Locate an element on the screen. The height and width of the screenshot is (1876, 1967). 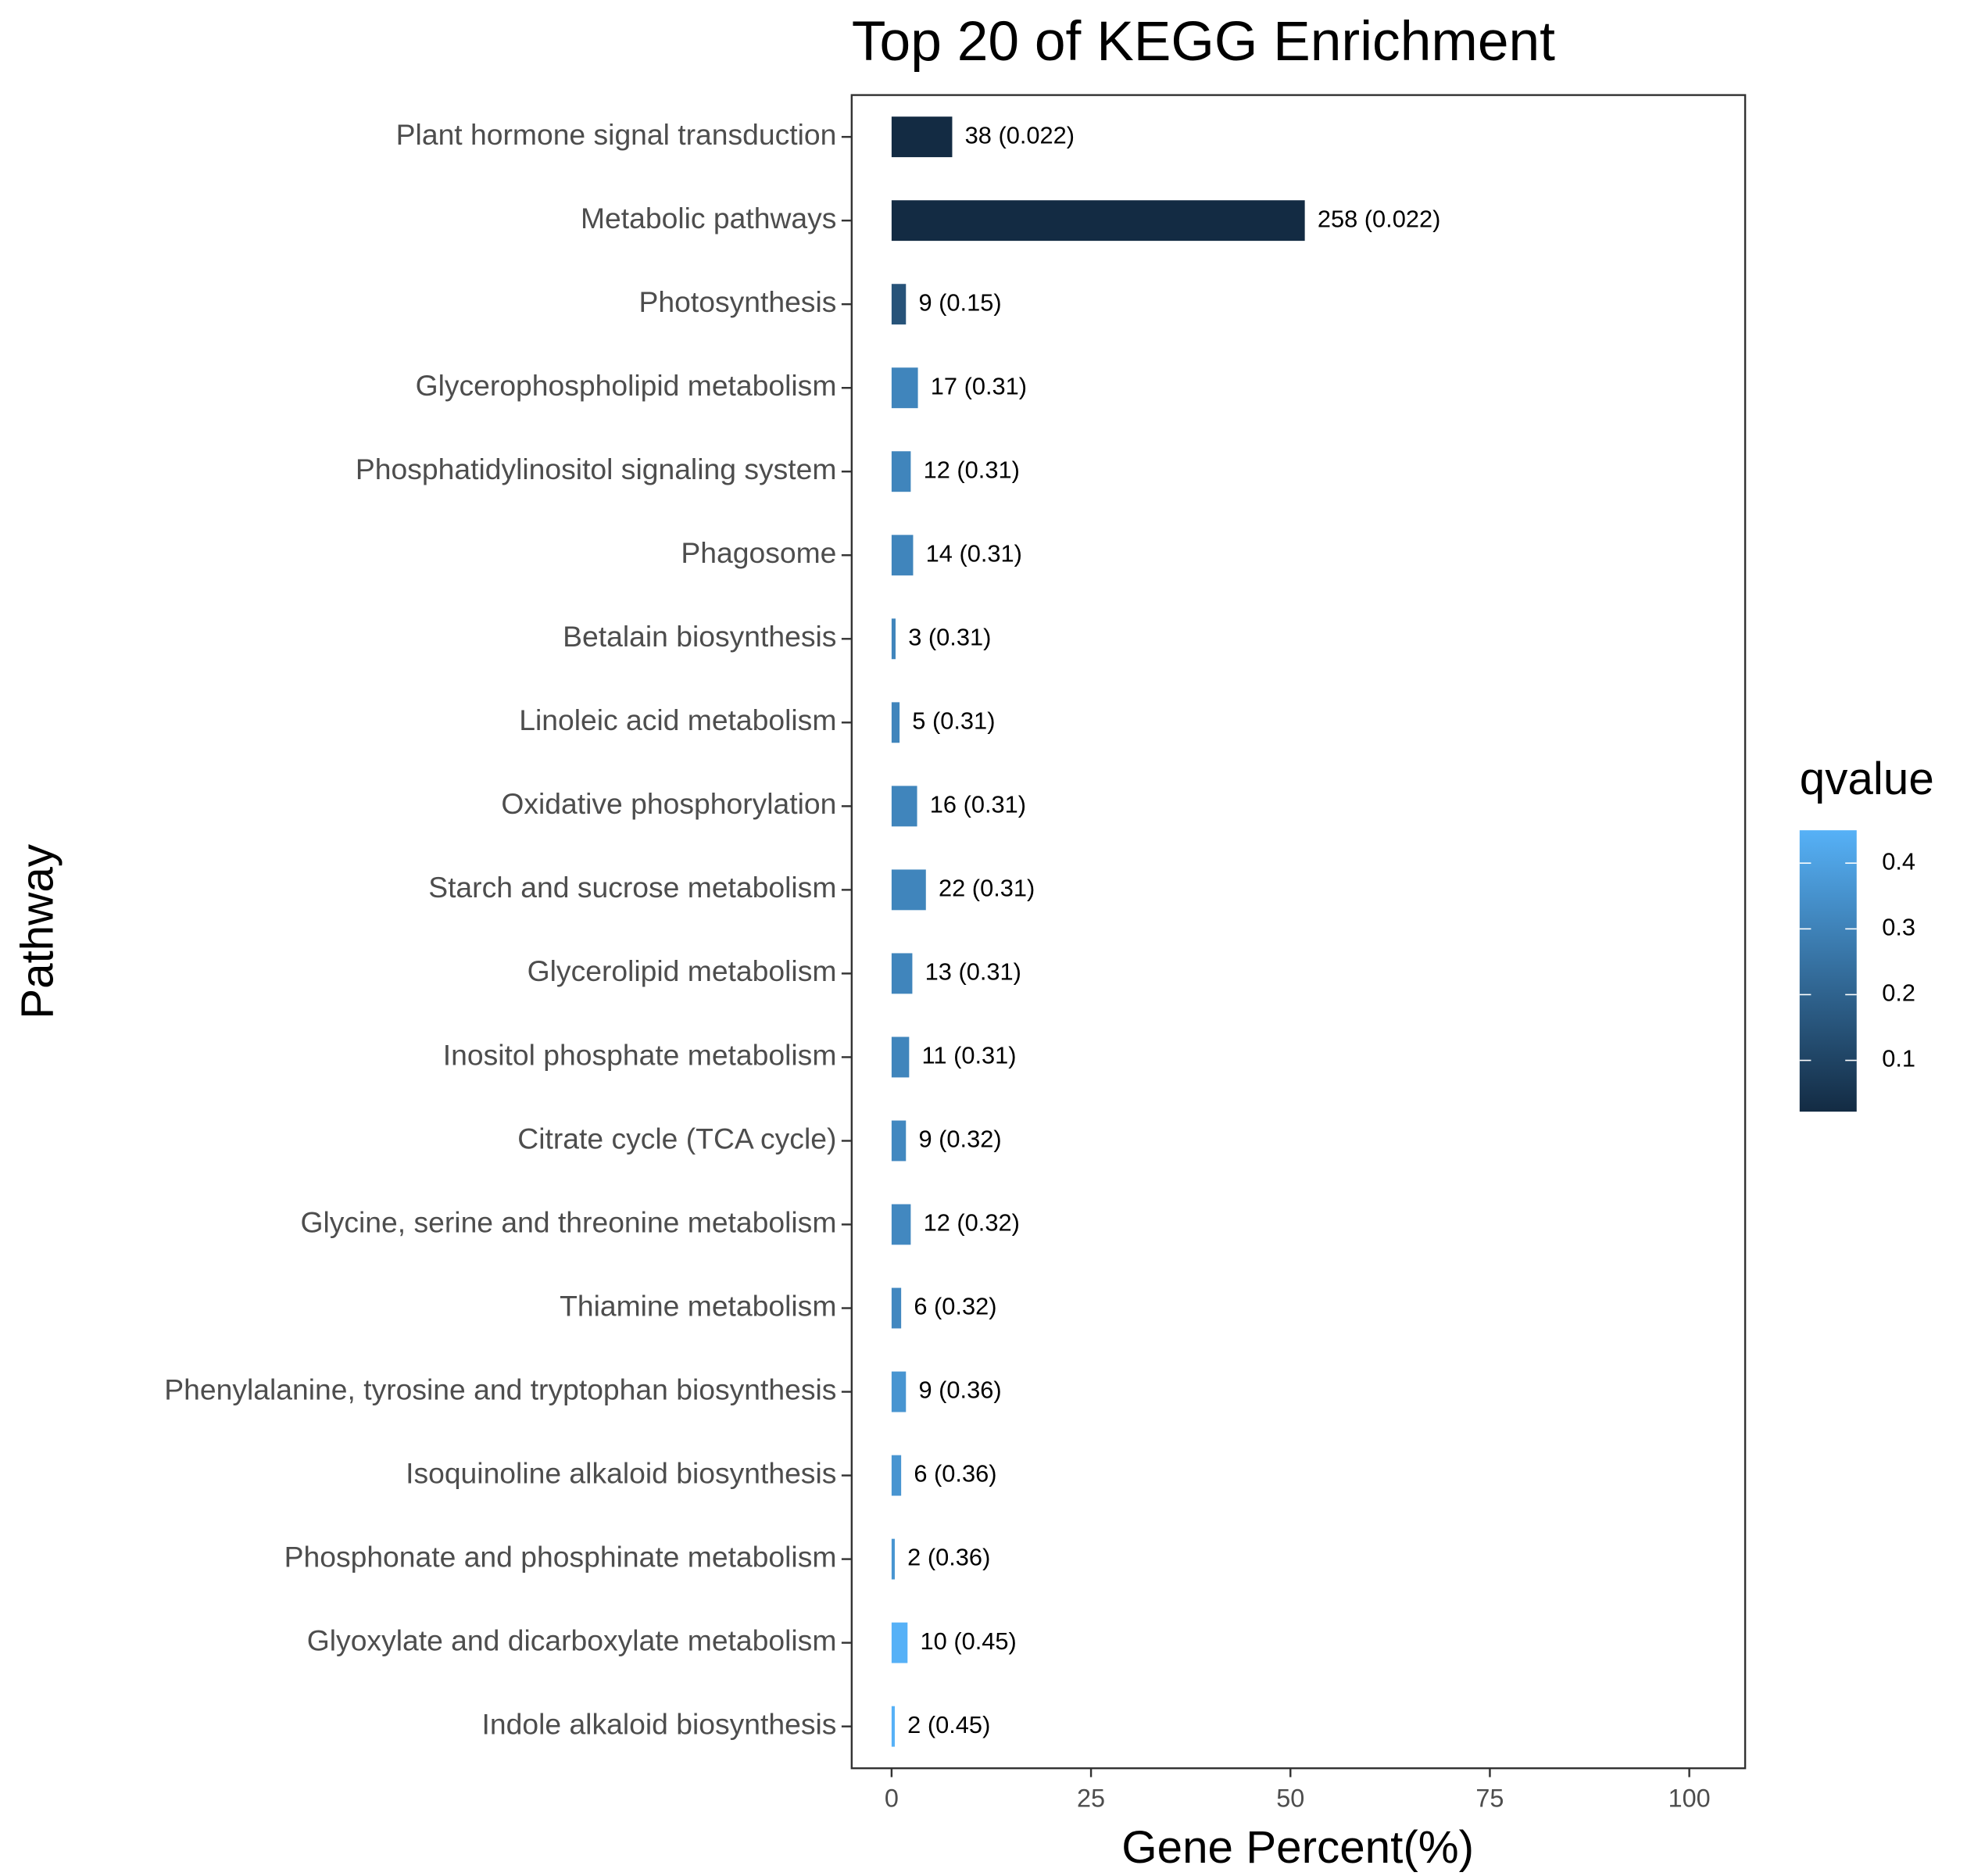
colorbar-tick-label: 0.2 is located at coordinates (1898, 993).